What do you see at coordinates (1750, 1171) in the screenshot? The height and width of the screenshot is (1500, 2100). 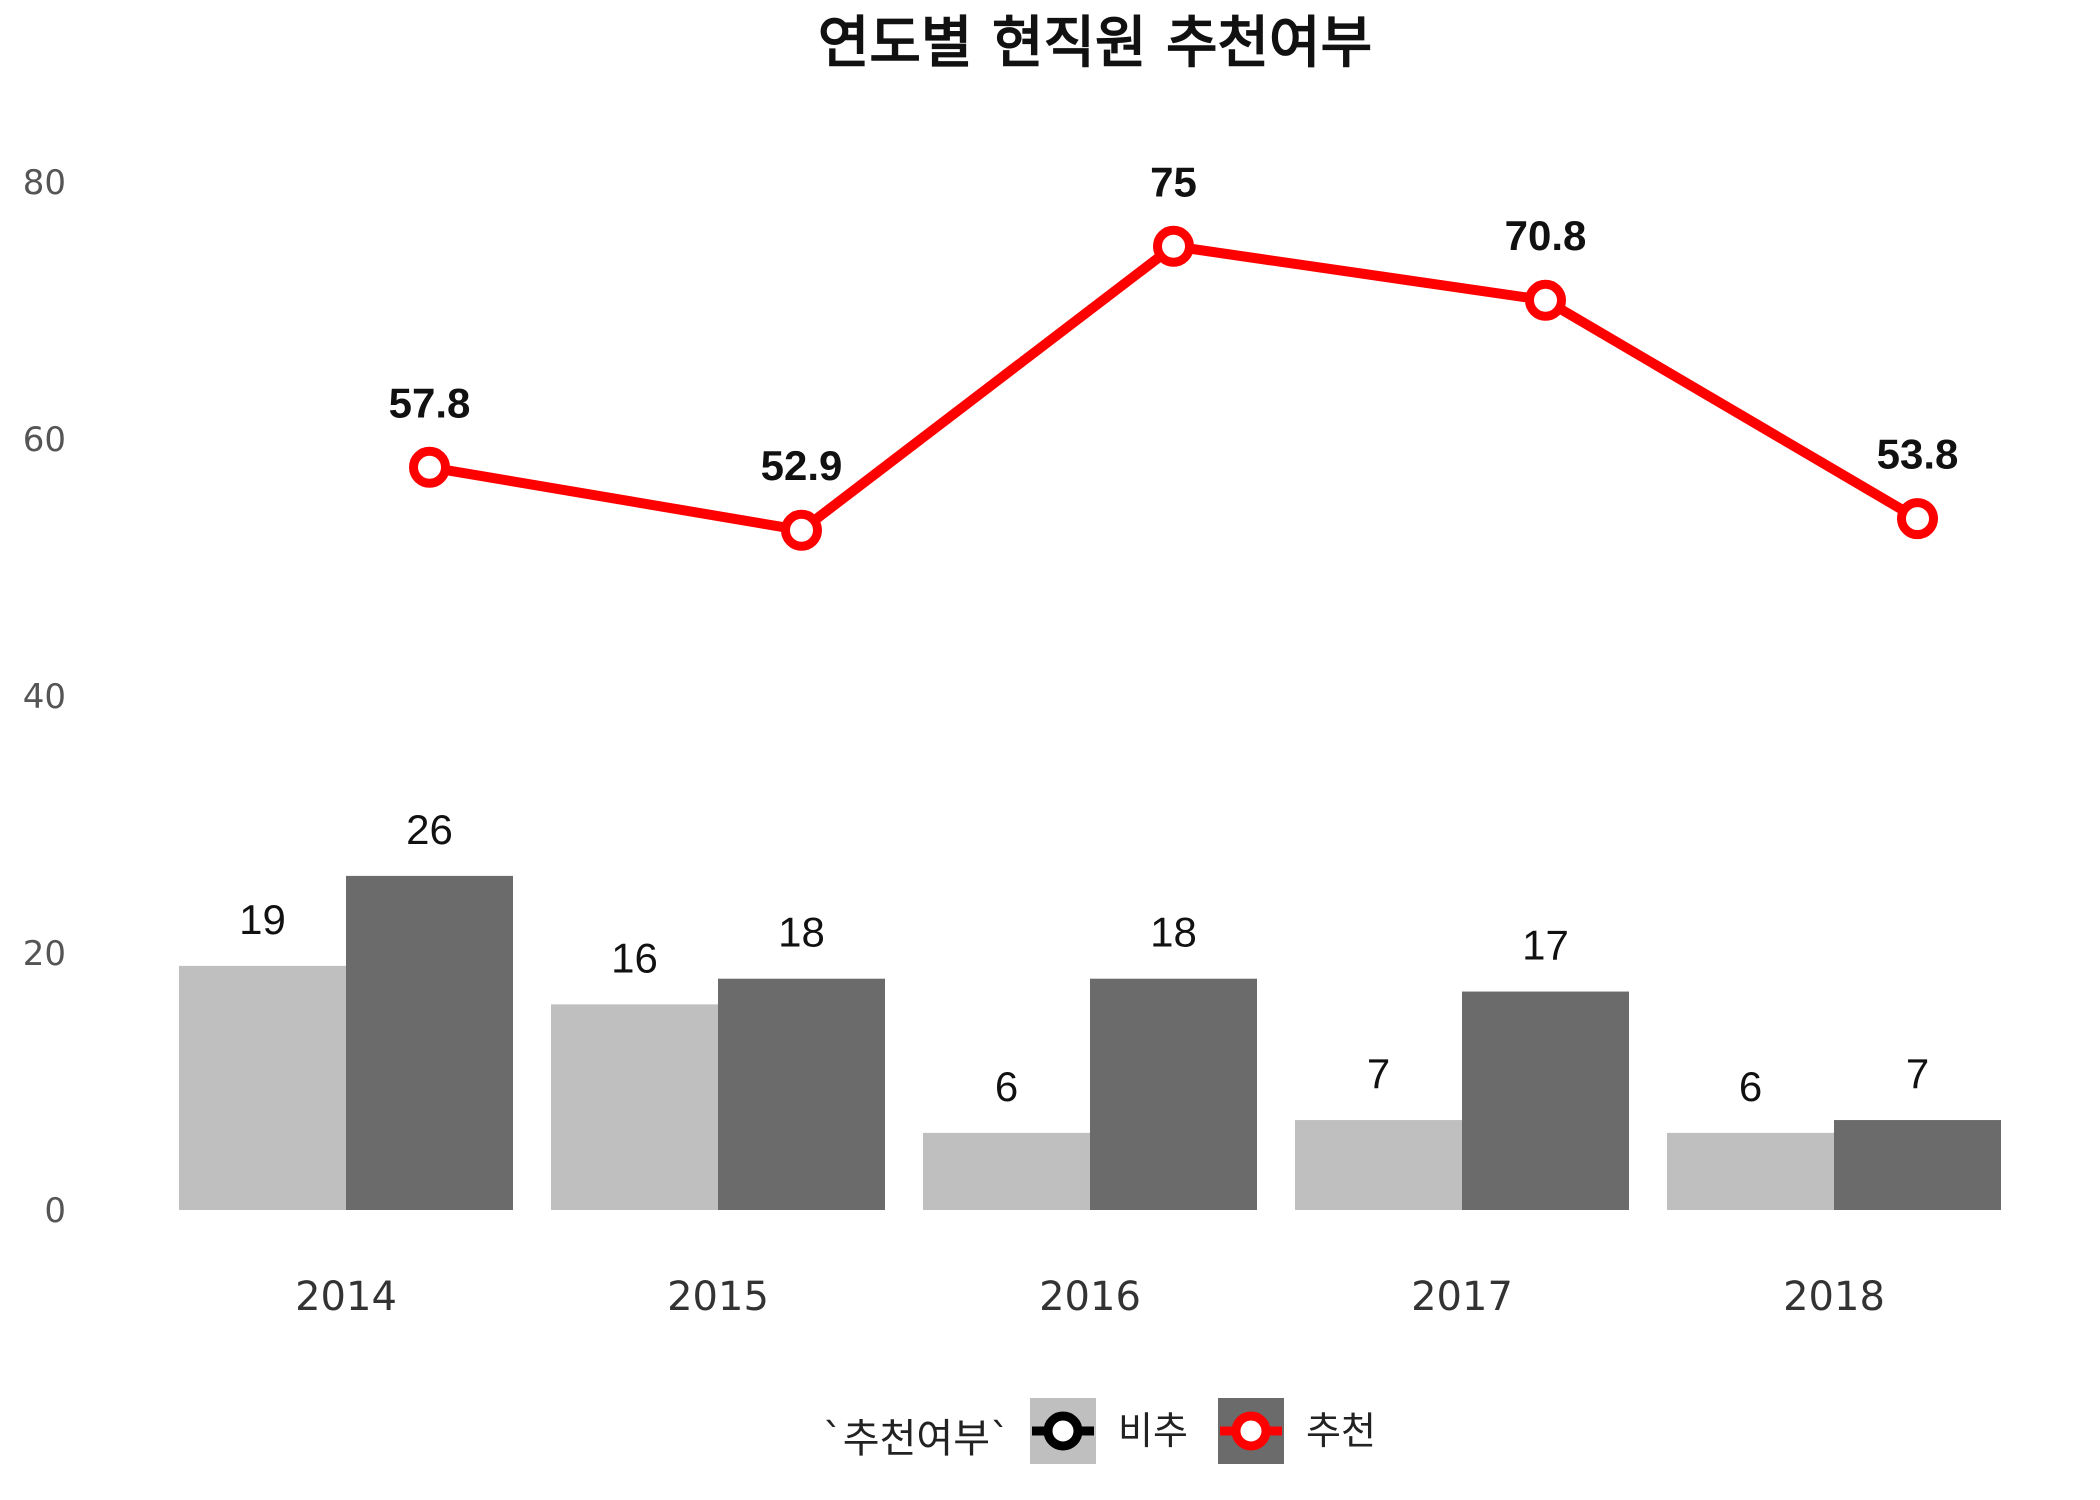 I see `bar-비추-2018` at bounding box center [1750, 1171].